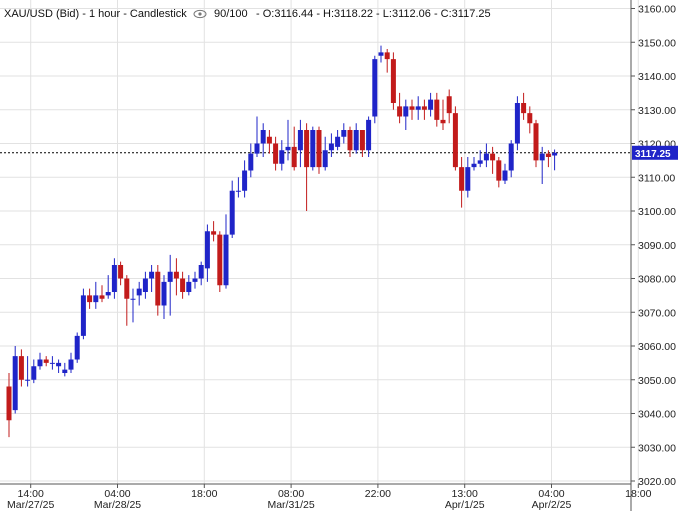  Describe the element at coordinates (657, 111) in the screenshot. I see `y-tick-label: 3130.00` at that location.